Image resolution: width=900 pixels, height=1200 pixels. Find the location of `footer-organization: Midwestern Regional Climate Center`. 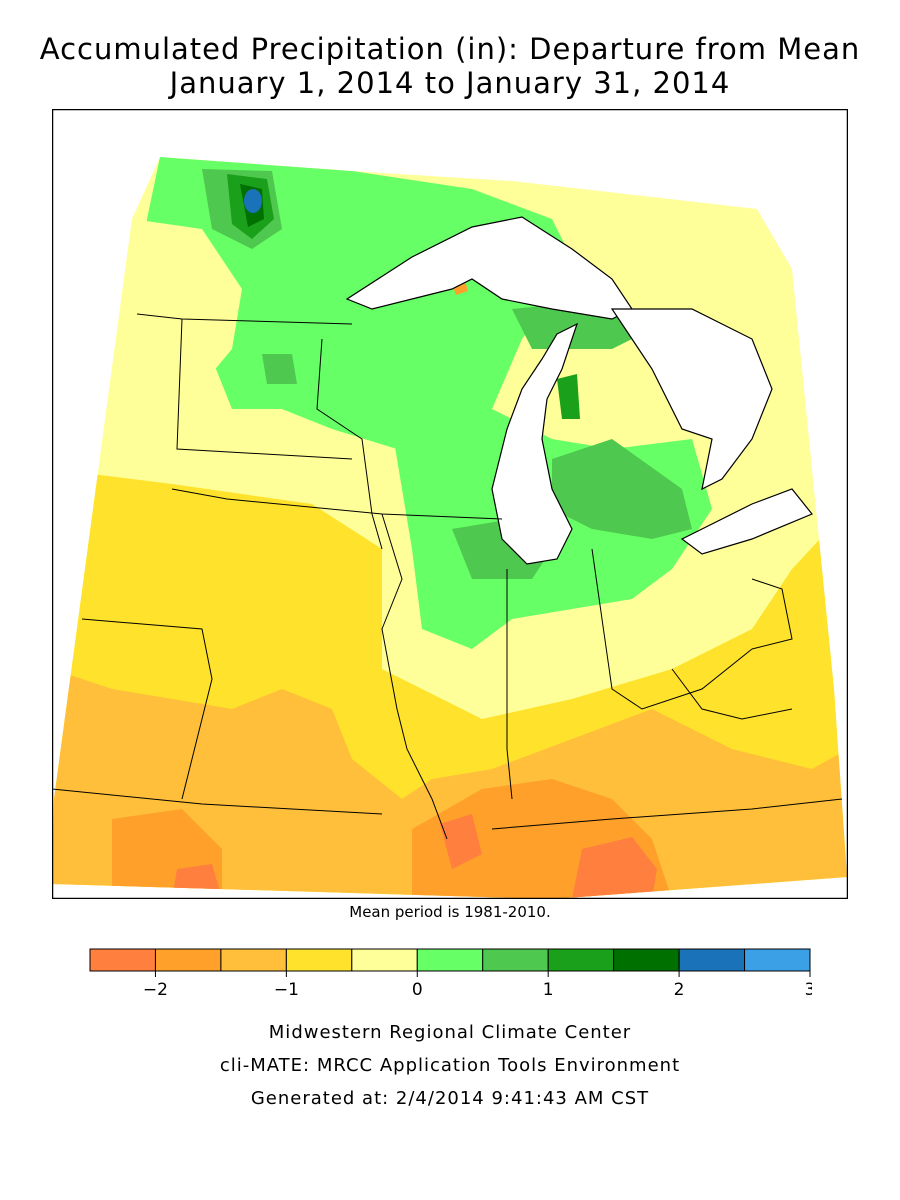

footer-organization: Midwestern Regional Climate Center is located at coordinates (450, 1032).